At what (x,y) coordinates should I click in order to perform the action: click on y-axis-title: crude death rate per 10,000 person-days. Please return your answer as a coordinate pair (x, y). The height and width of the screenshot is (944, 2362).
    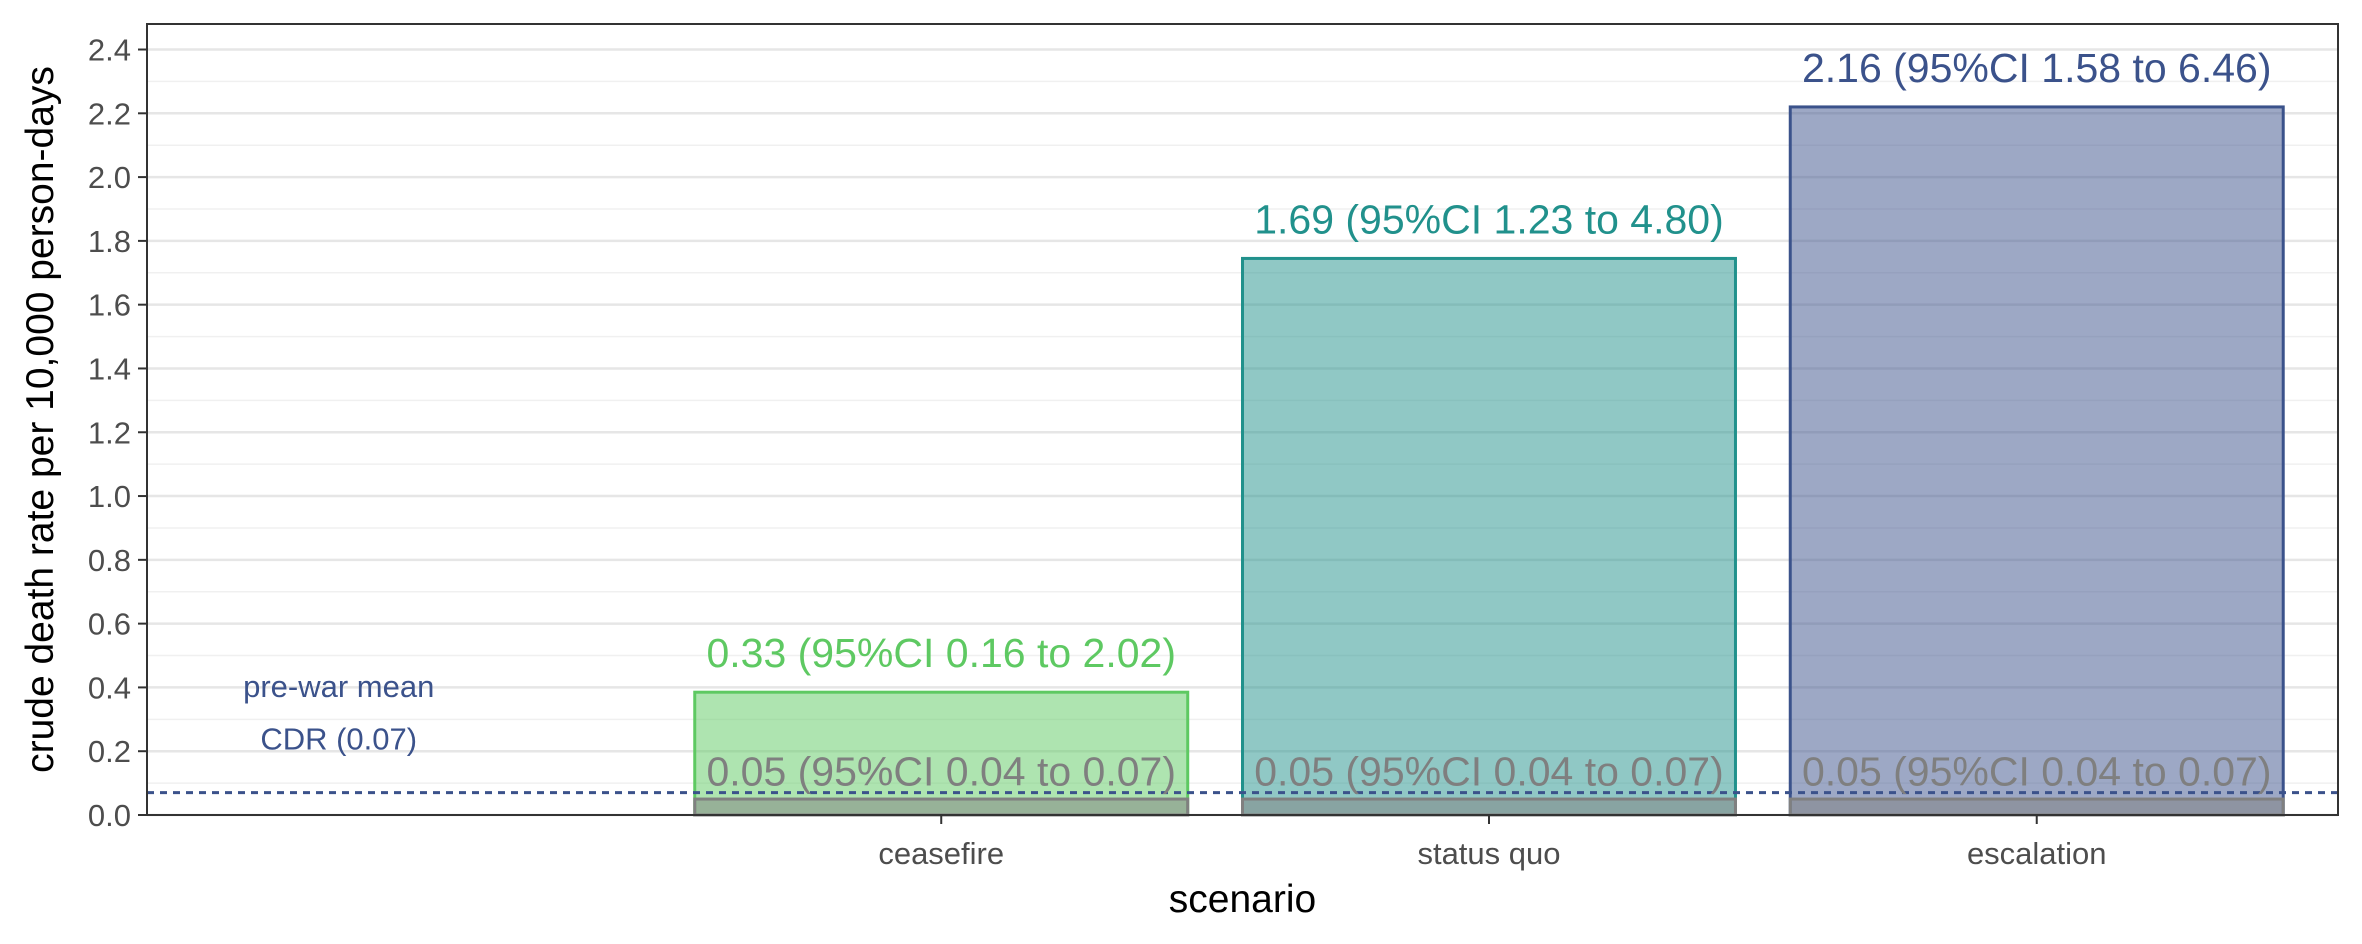
    Looking at the image, I should click on (40, 419).